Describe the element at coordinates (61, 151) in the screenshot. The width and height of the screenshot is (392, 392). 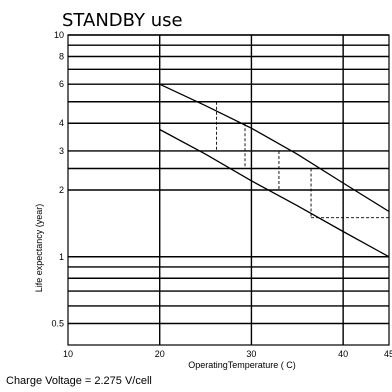
I see `y-tick-label: 3` at that location.